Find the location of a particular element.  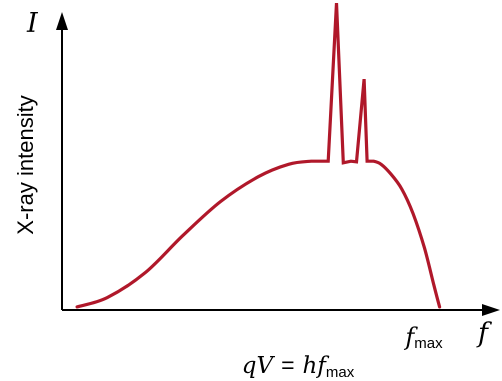

y-axis-symbol: I is located at coordinates (32, 23).